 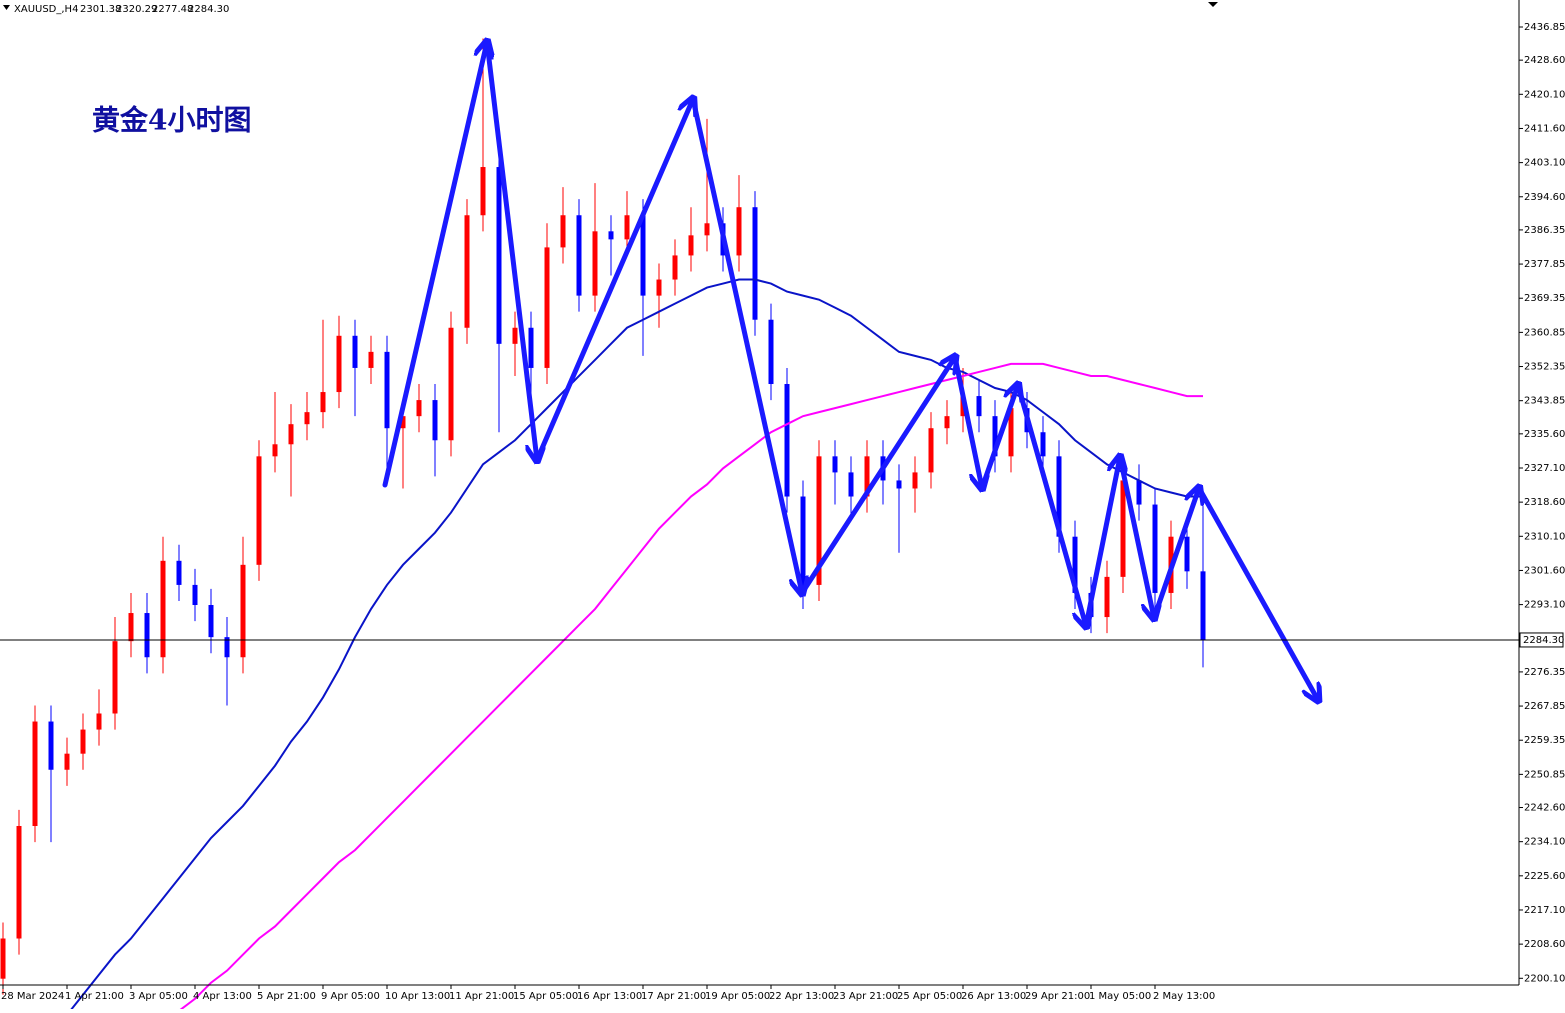 What do you see at coordinates (1184, 996) in the screenshot?
I see `x-tick-label: 2 May 13:00` at bounding box center [1184, 996].